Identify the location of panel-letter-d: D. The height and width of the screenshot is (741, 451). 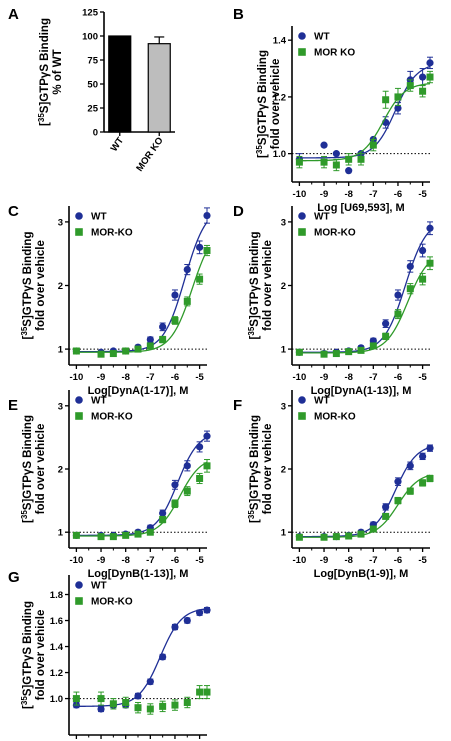
(238, 211).